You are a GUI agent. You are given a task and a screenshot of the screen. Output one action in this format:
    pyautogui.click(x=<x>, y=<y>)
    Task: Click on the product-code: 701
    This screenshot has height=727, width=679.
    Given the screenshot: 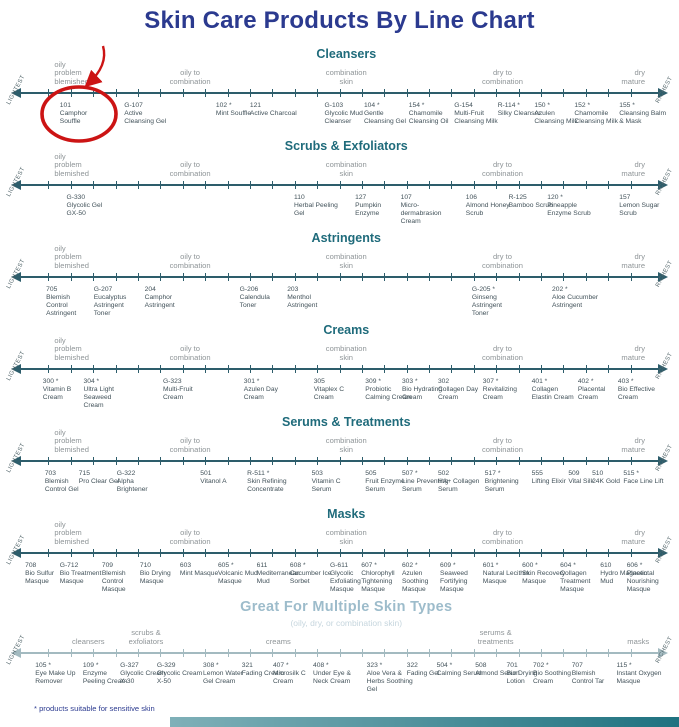 What is the action you would take?
    pyautogui.click(x=512, y=665)
    